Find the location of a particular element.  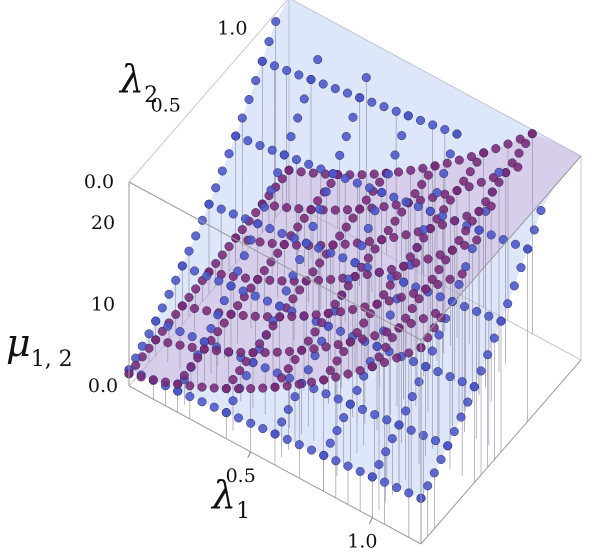

x-tick-label: 0.5 is located at coordinates (241, 476).